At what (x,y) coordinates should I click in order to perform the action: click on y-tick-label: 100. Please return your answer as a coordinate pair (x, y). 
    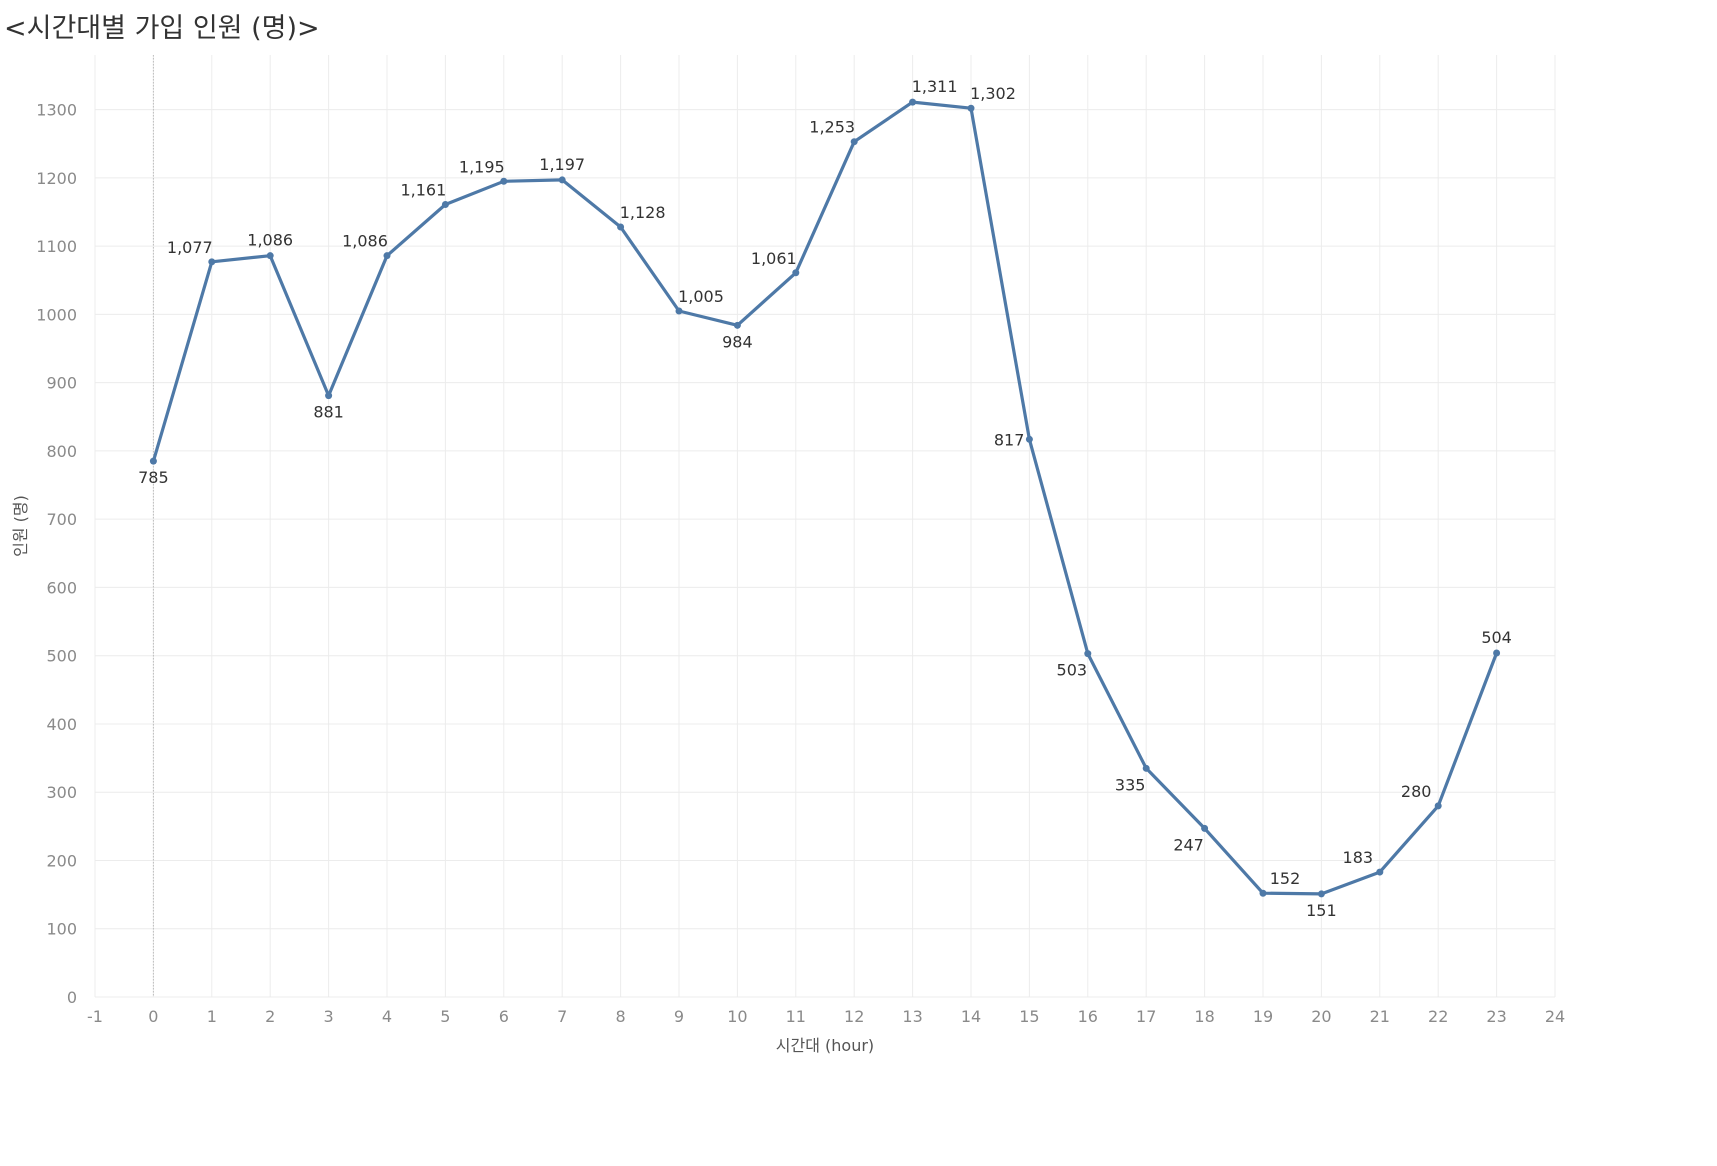
    Looking at the image, I should click on (61, 929).